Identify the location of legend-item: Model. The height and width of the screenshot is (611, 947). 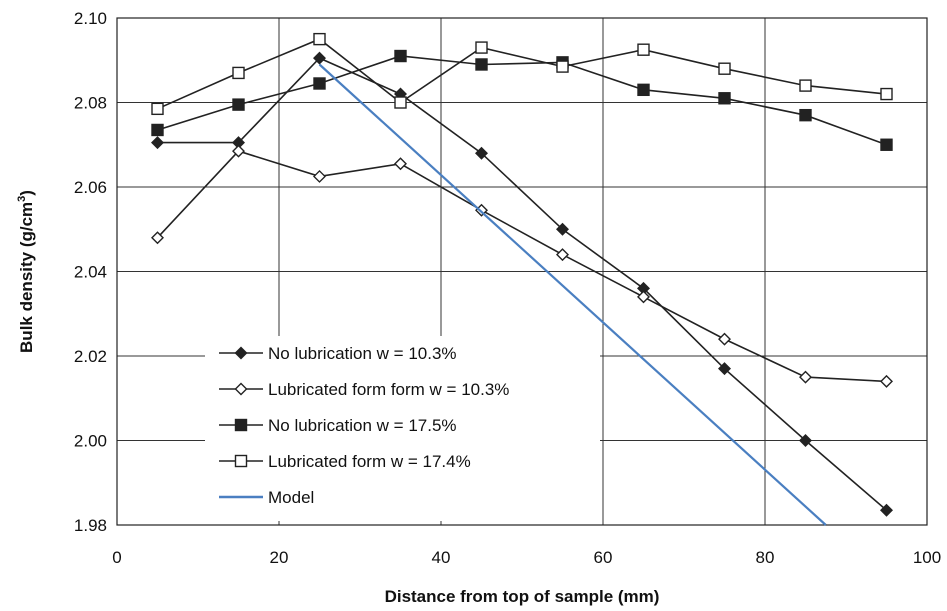
(266, 497).